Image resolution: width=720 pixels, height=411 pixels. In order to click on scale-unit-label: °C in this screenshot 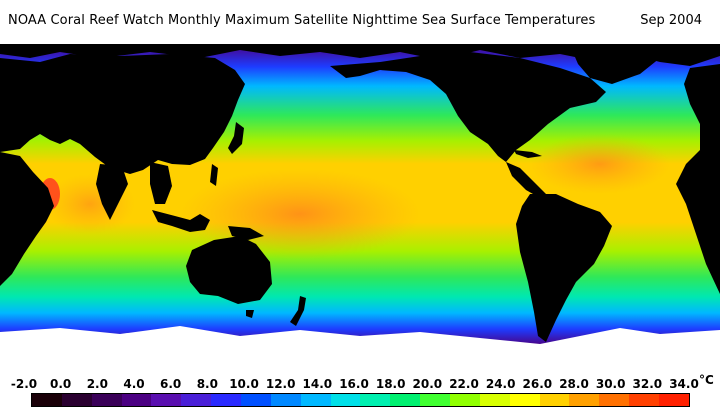, I will do `click(706, 380)`.